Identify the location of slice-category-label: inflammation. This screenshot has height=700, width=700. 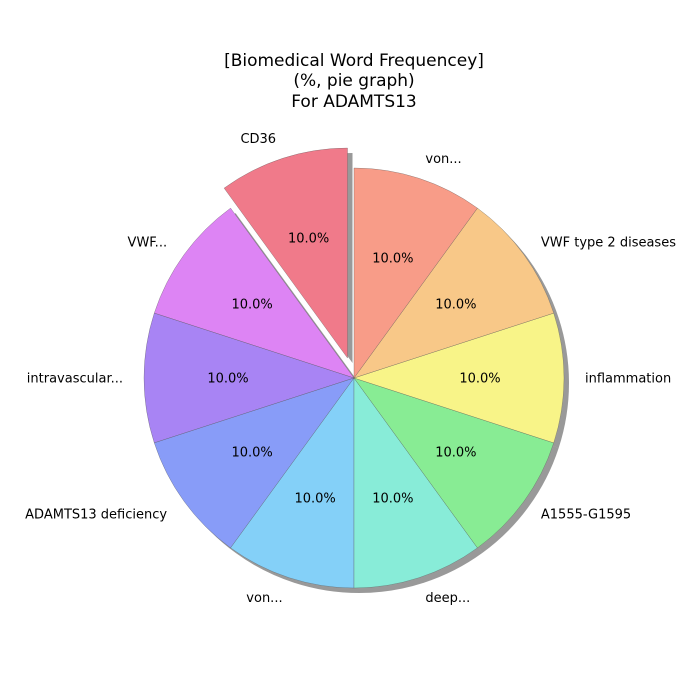
(628, 379).